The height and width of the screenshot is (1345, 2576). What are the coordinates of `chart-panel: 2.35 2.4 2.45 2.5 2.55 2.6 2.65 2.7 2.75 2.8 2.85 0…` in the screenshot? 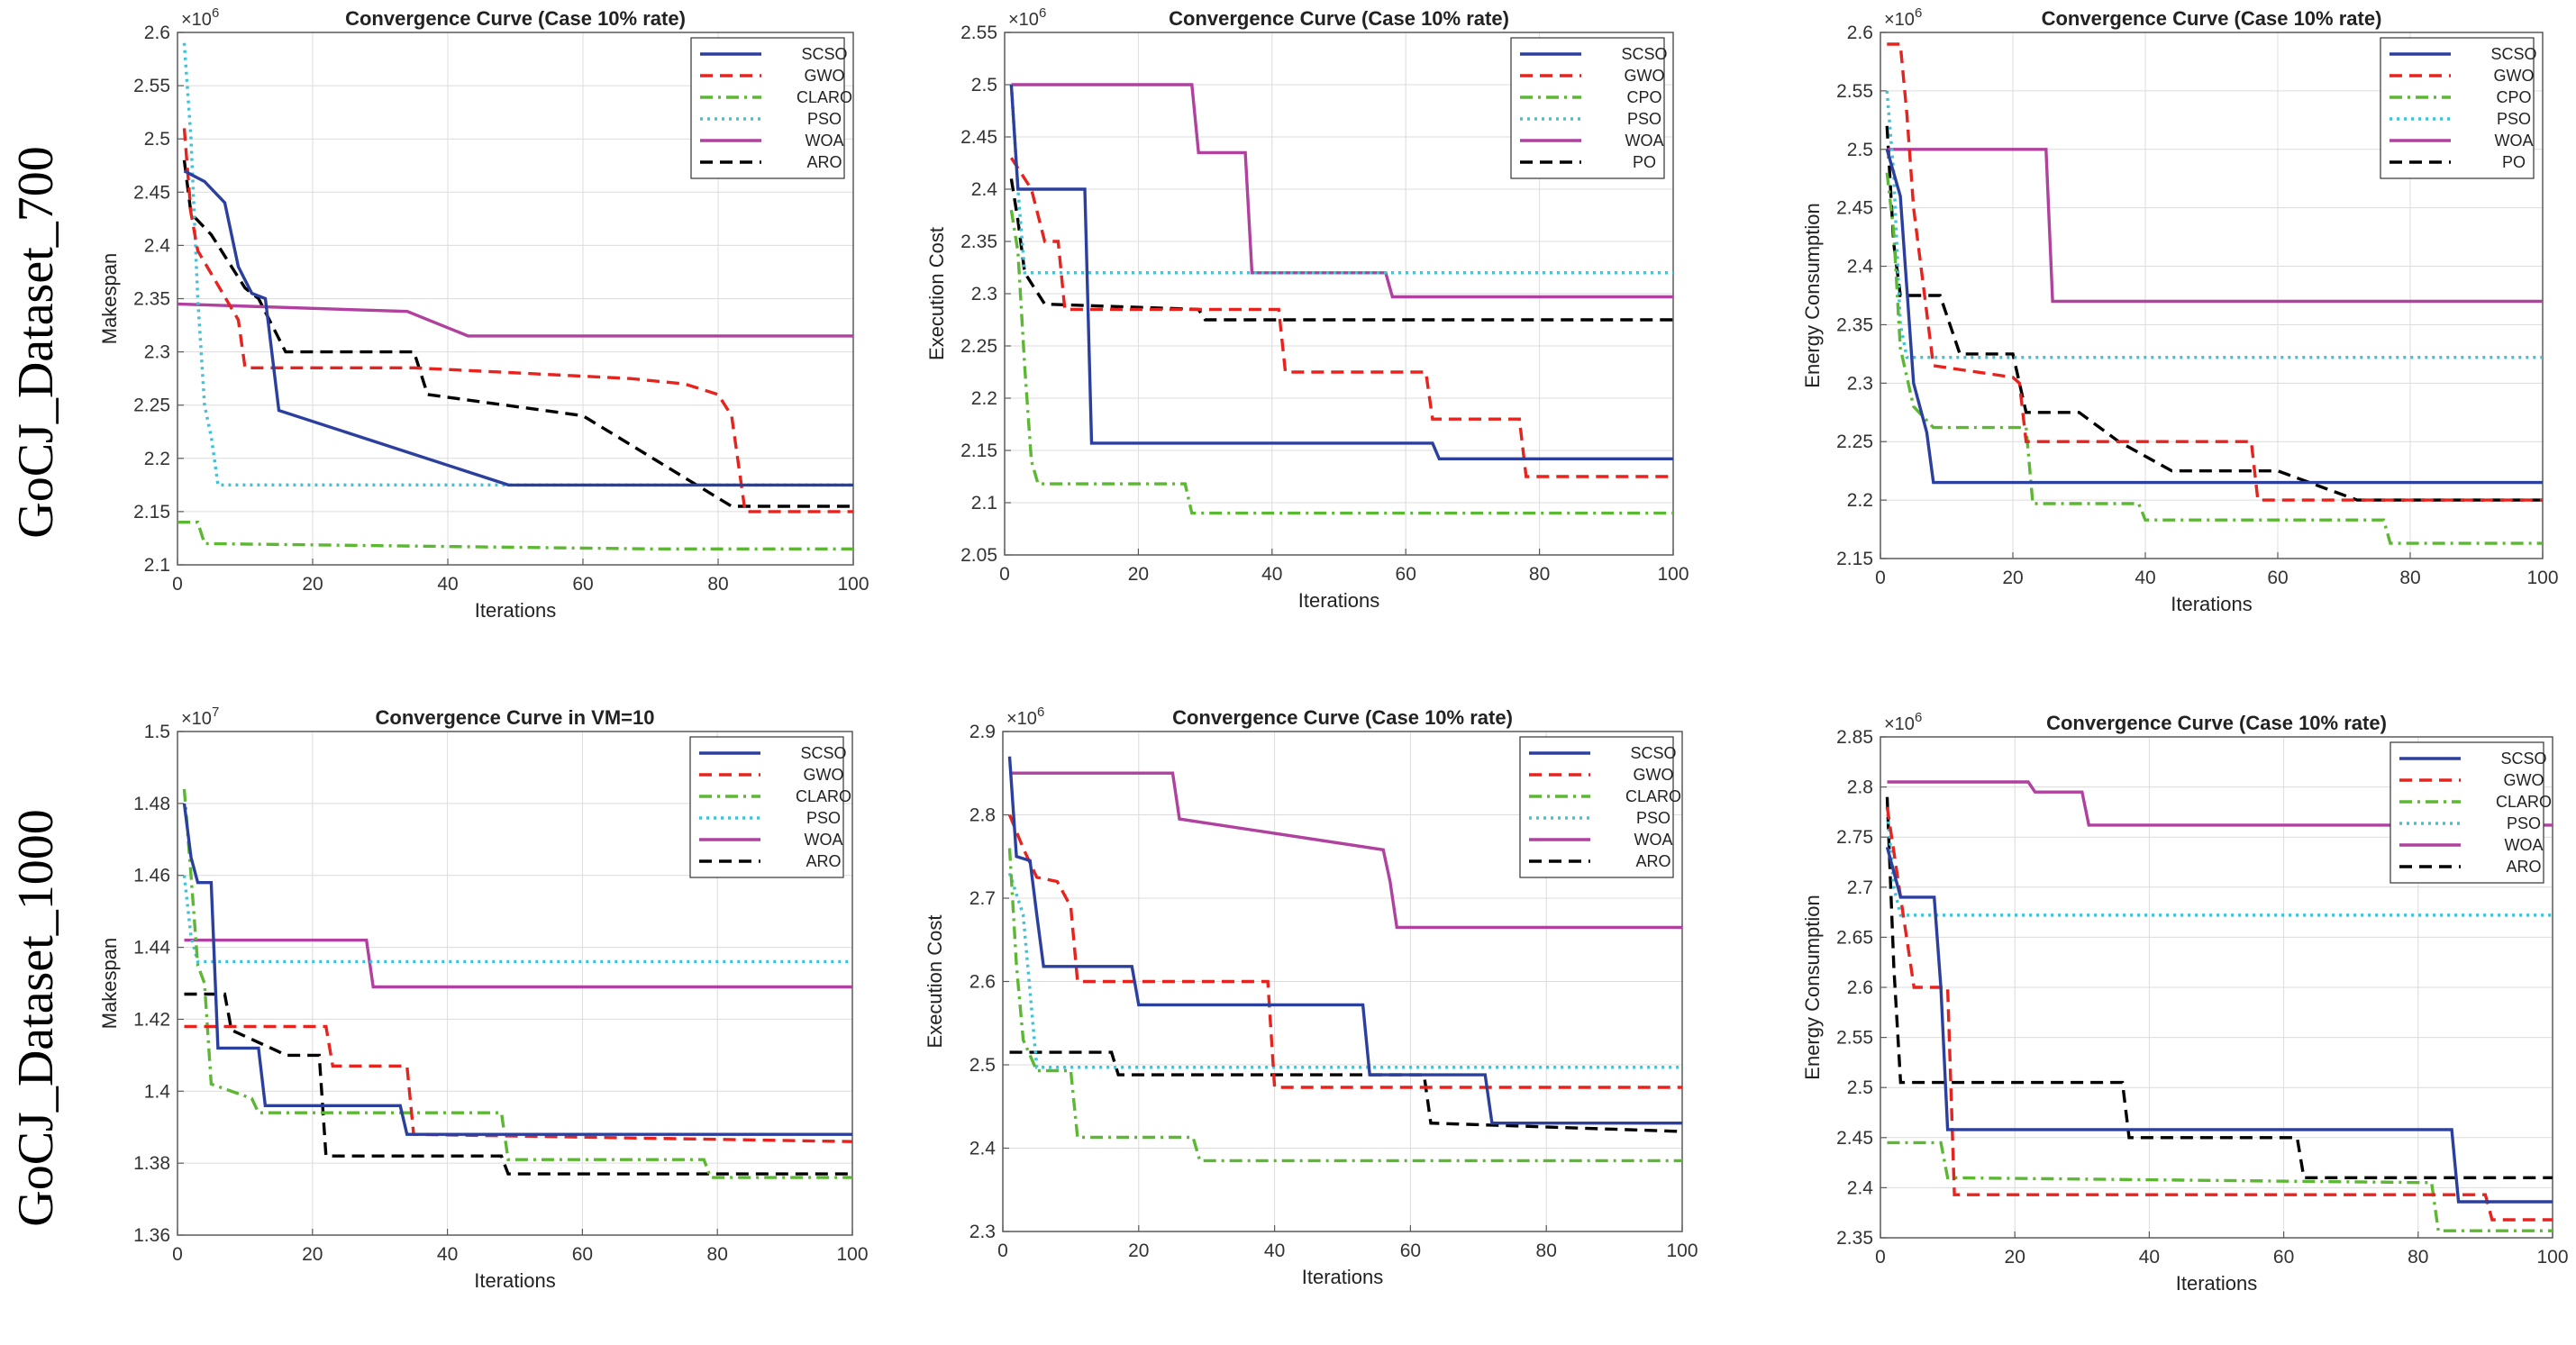 It's located at (2185, 1002).